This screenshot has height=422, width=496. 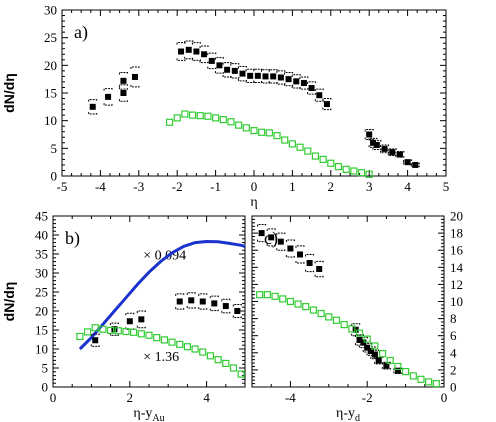 What do you see at coordinates (41, 235) in the screenshot?
I see `y-tick-label: 40` at bounding box center [41, 235].